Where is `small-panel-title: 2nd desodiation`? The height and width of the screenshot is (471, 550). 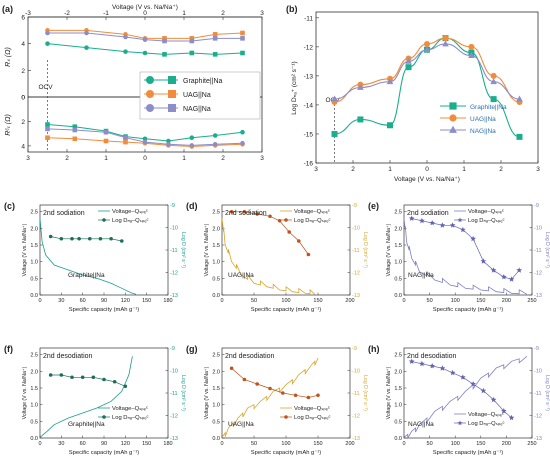 small-panel-title: 2nd desodiation is located at coordinates (432, 356).